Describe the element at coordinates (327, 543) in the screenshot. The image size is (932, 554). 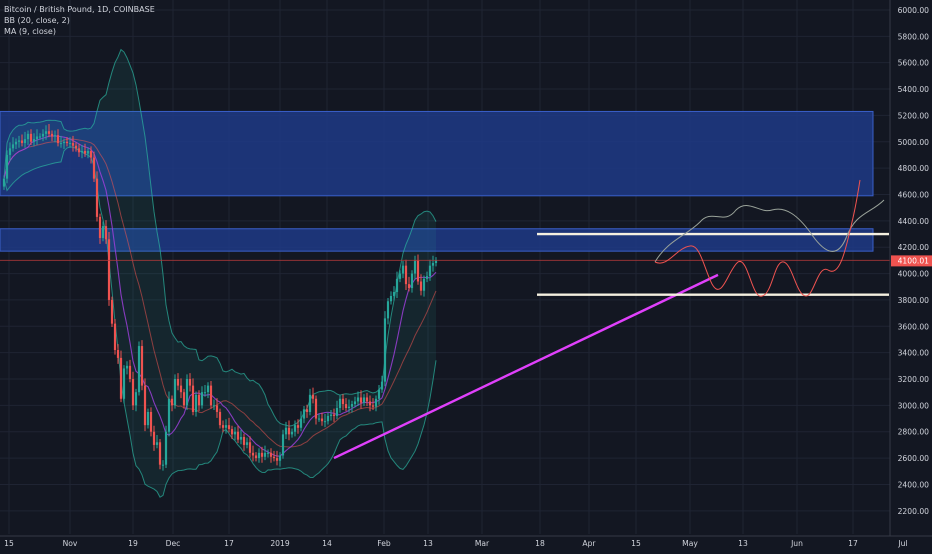
I see `time-tick-label: 14` at that location.